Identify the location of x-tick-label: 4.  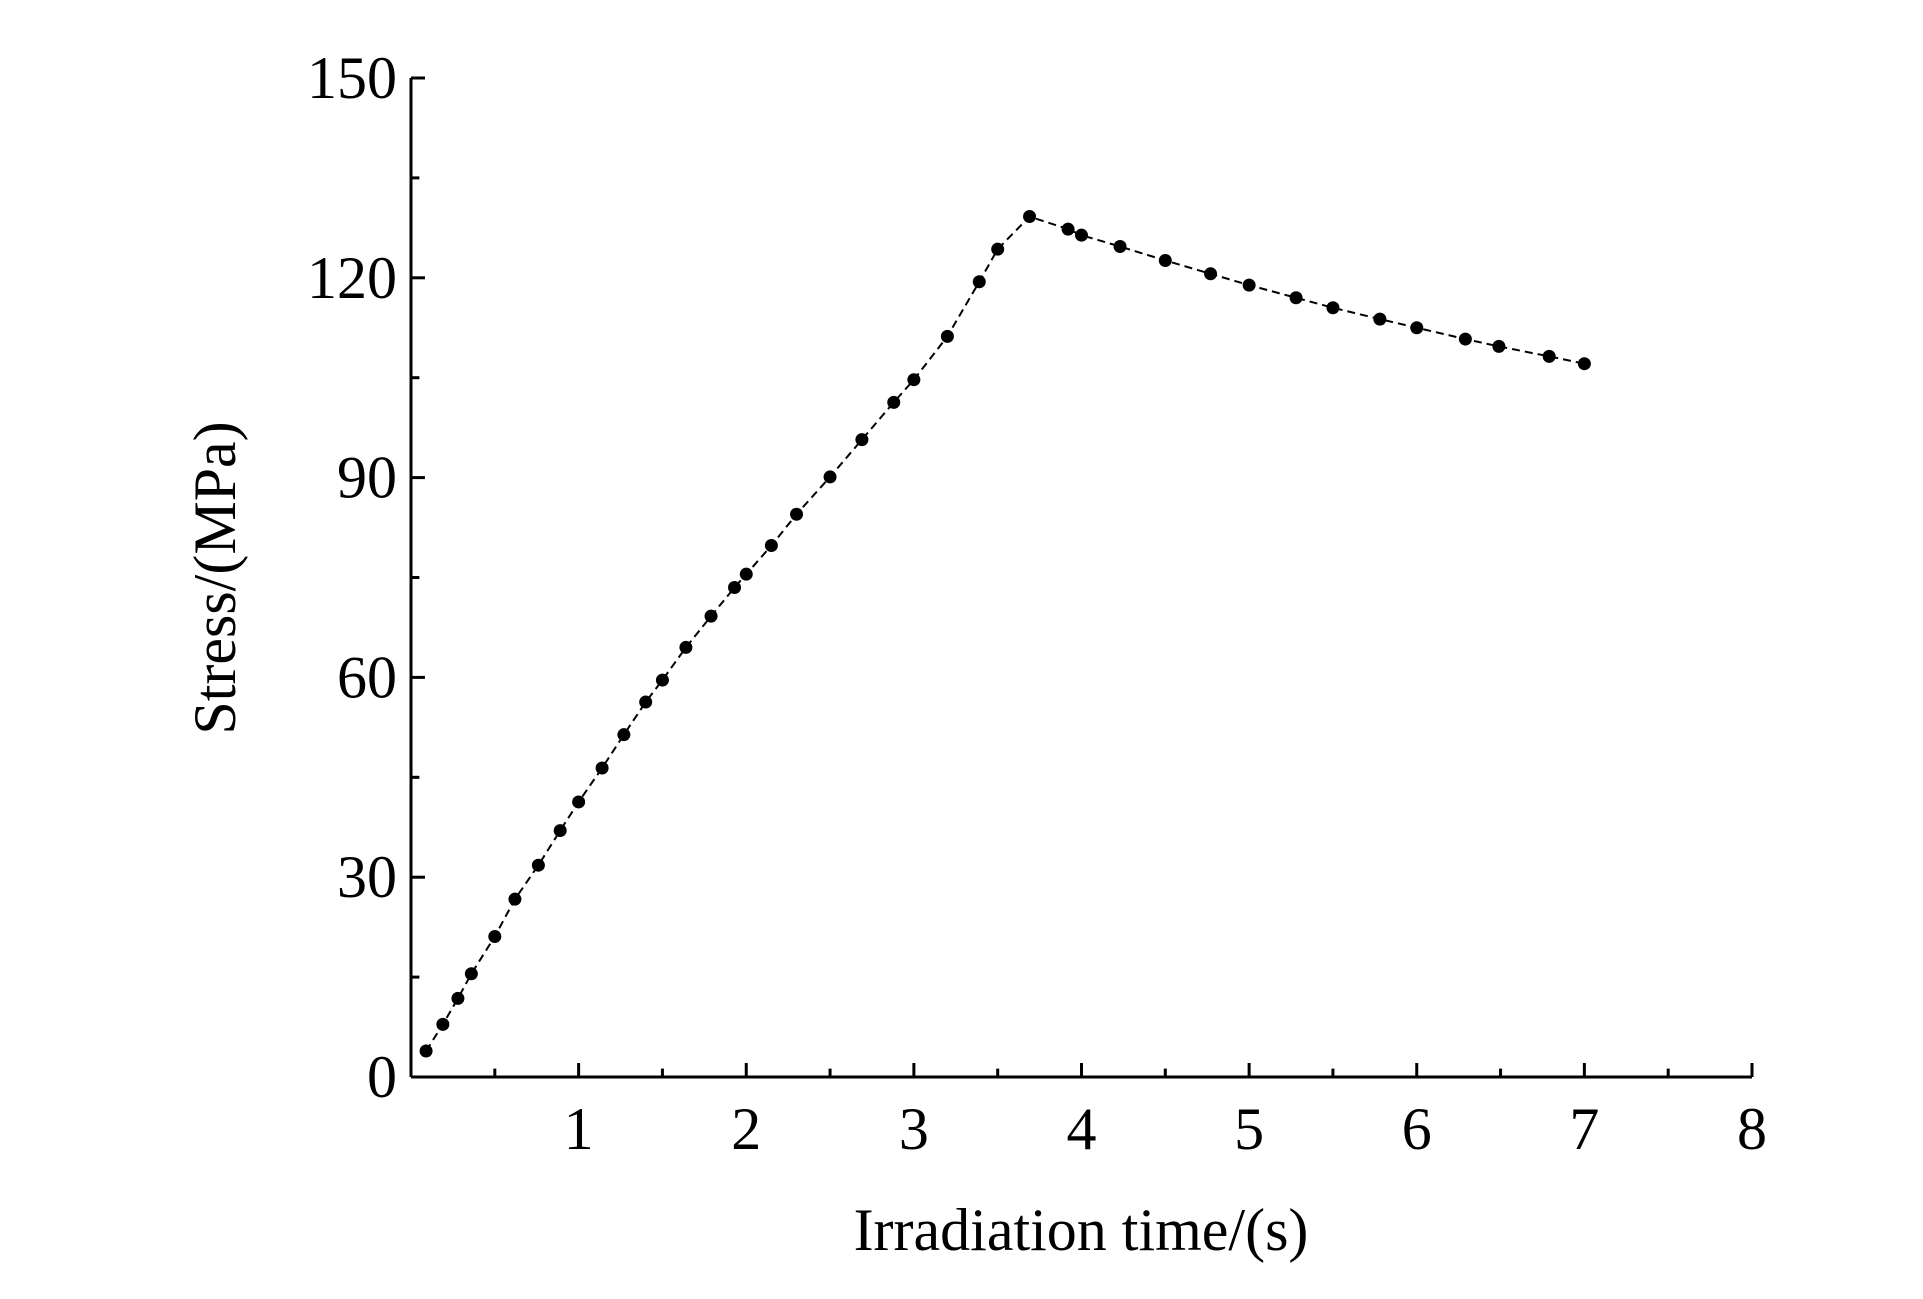
(1082, 1129).